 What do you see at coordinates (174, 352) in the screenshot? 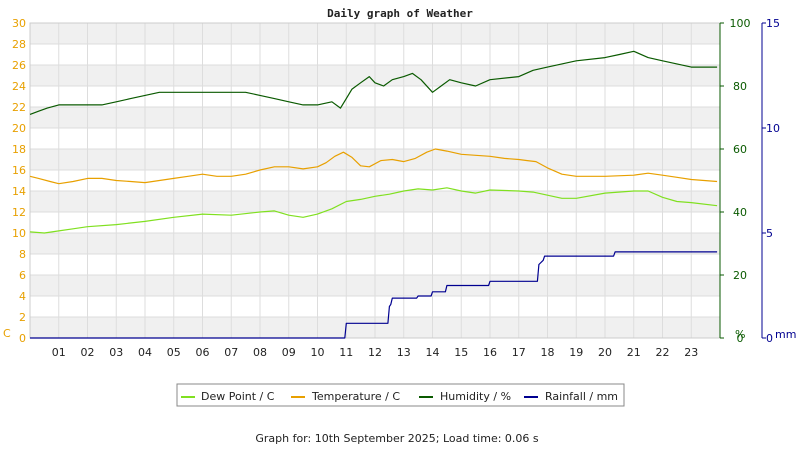
I see `x-tick-label: 05` at bounding box center [174, 352].